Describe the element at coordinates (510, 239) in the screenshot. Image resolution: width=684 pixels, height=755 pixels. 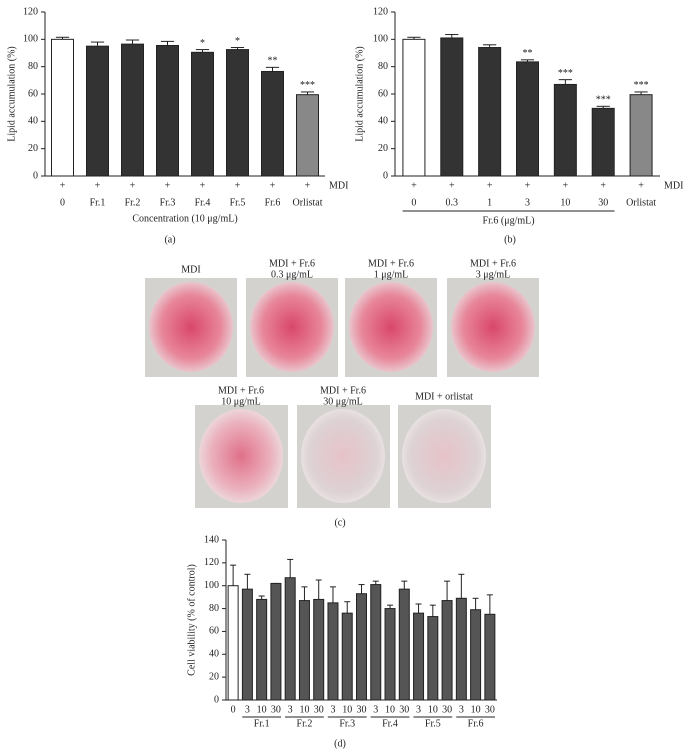
I see `panel-label: (b)` at that location.